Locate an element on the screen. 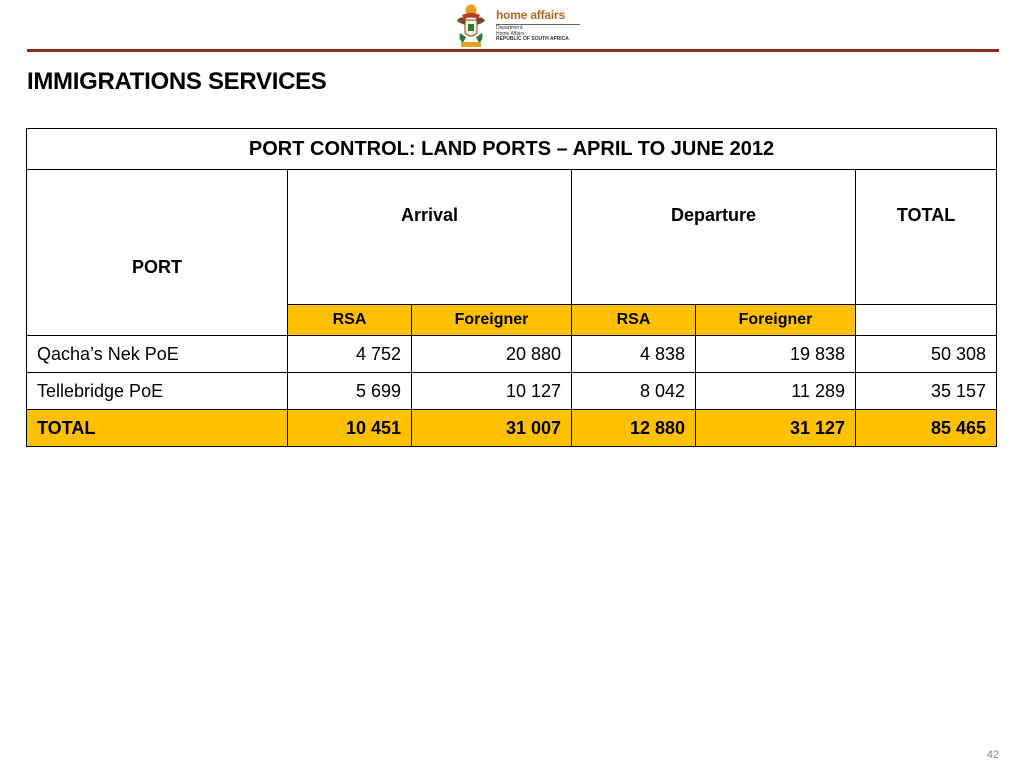 The width and height of the screenshot is (1024, 768). departure-rsa-cell: 4 838 is located at coordinates (633, 354).